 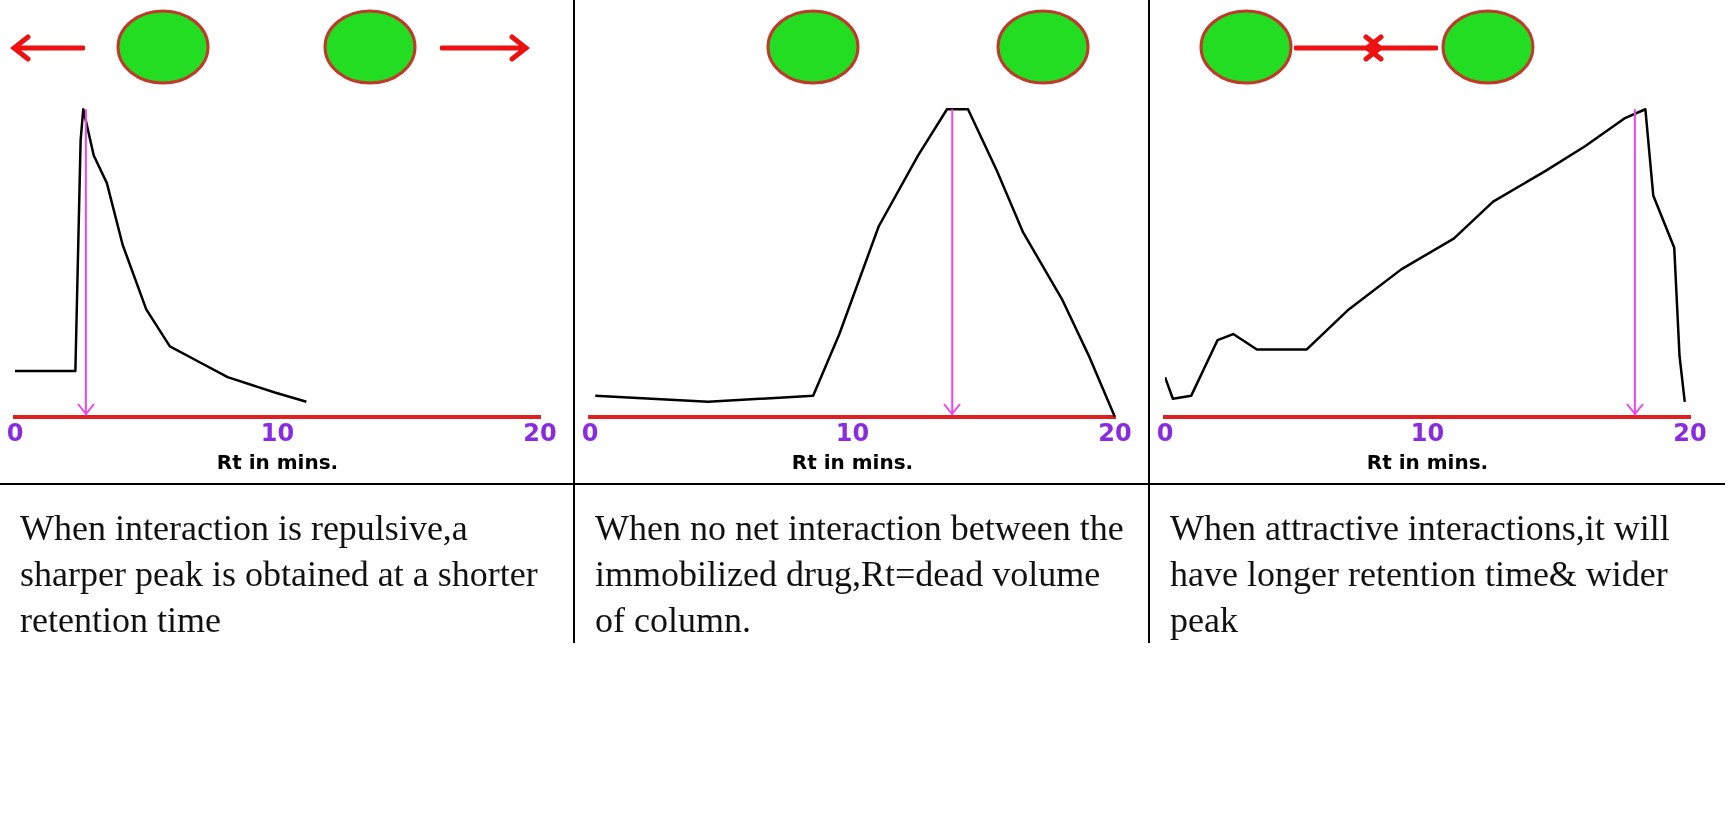 What do you see at coordinates (859, 574) in the screenshot?
I see `text: When no net interaction between the immobilized drug,Rt=dead volume of column.` at bounding box center [859, 574].